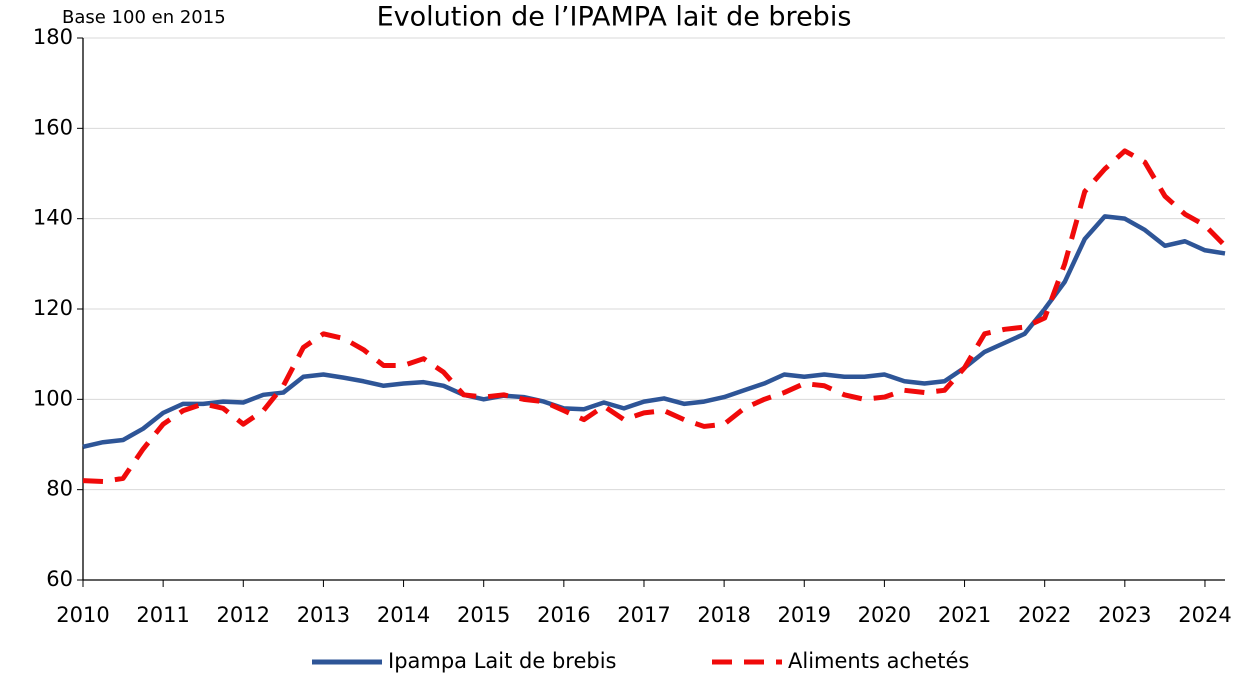 The height and width of the screenshot is (679, 1256). What do you see at coordinates (483, 615) in the screenshot?
I see `x-tick-label: 2015` at bounding box center [483, 615].